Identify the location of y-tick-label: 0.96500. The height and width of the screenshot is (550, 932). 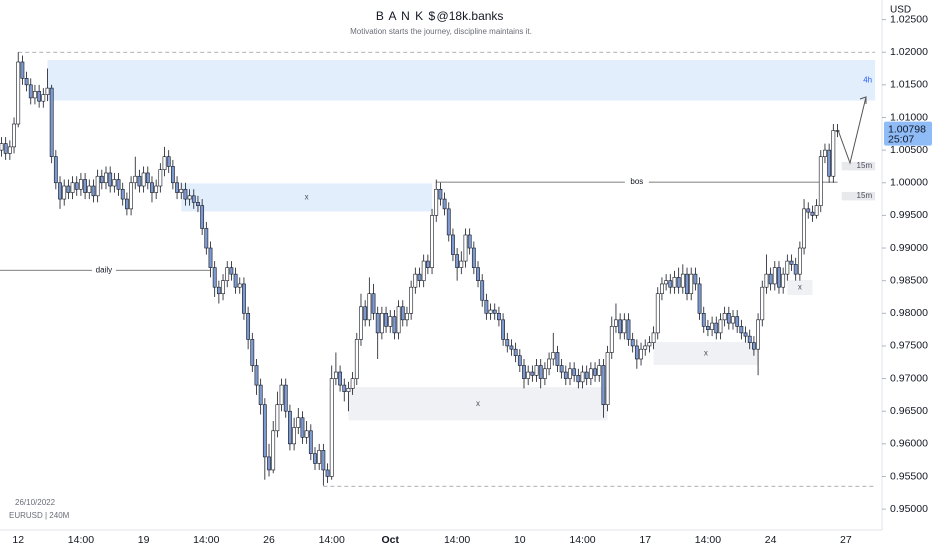
(909, 411).